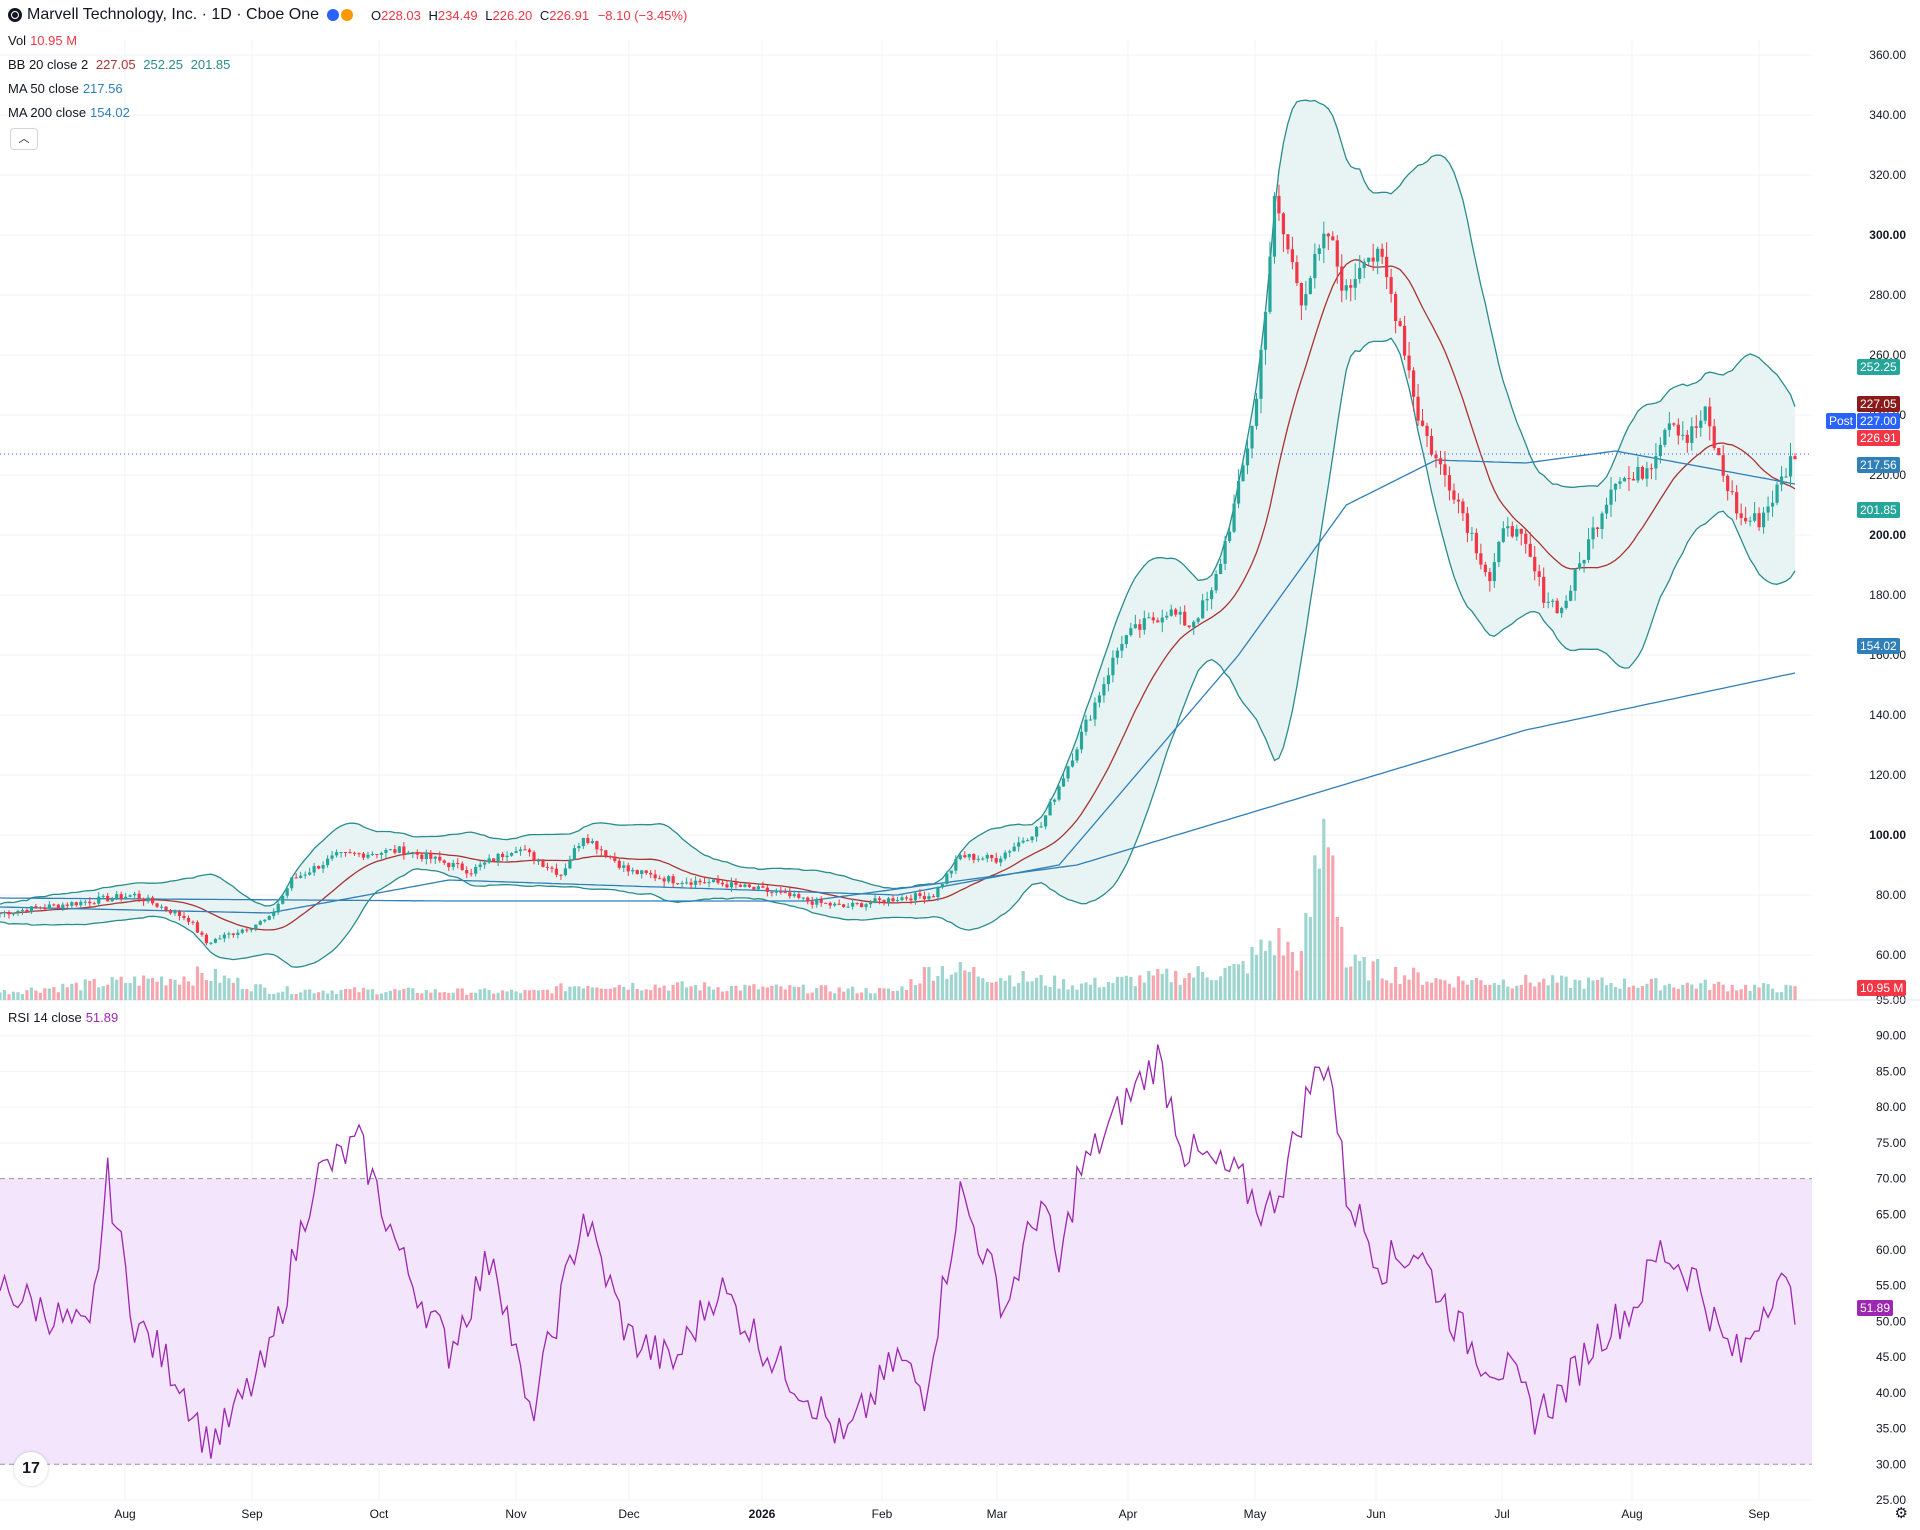  I want to click on gear-icon: ⚙, so click(1901, 1513).